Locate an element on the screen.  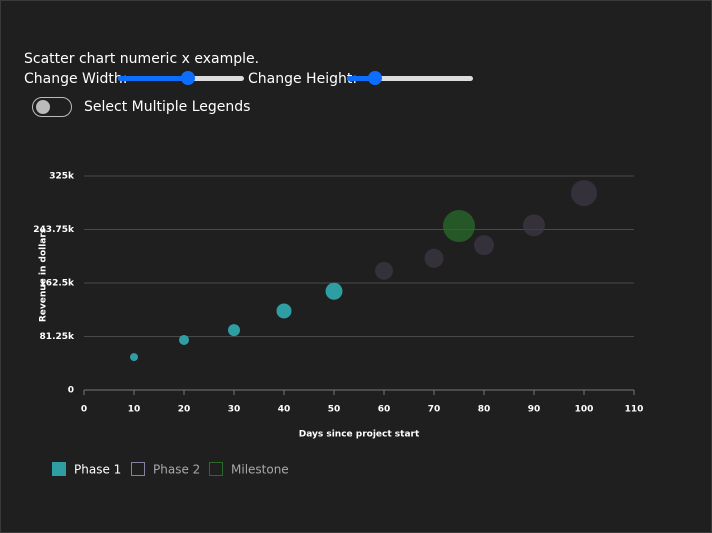
x-tick-label: 60 is located at coordinates (384, 410).